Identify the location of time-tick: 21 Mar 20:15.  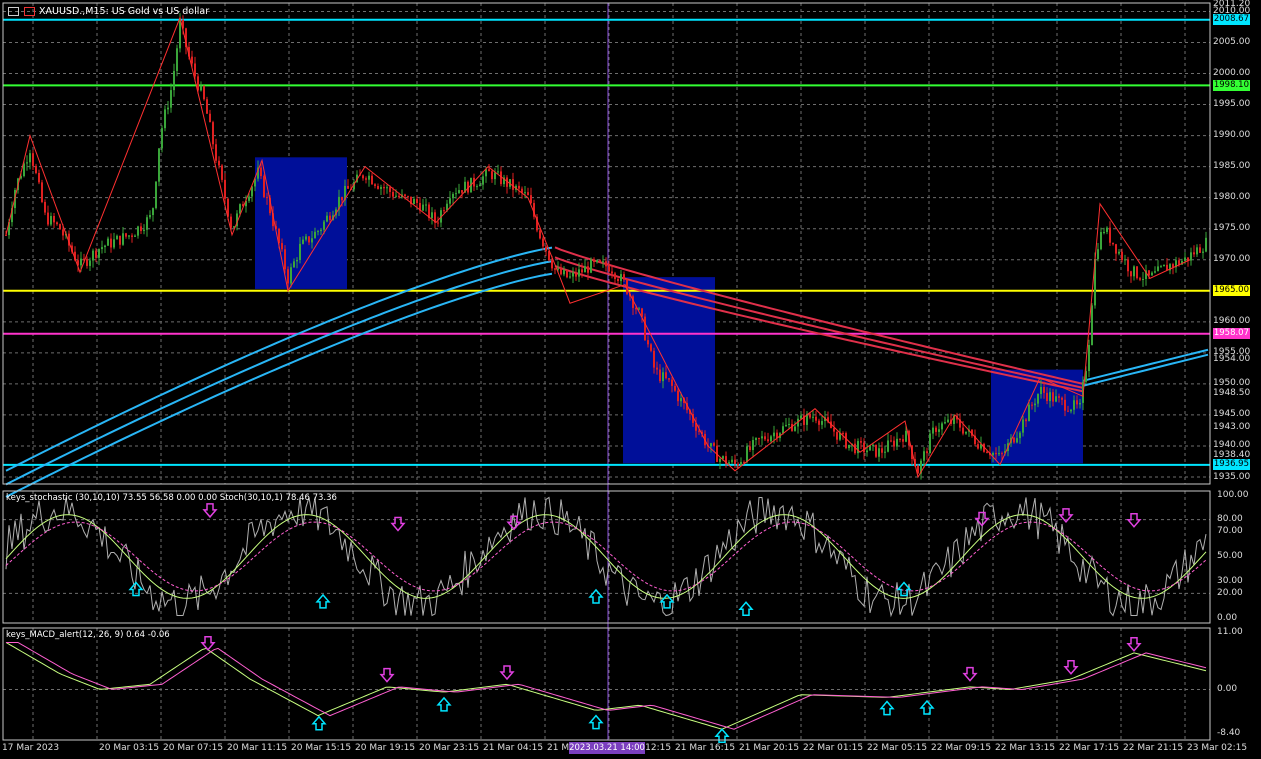
(769, 748).